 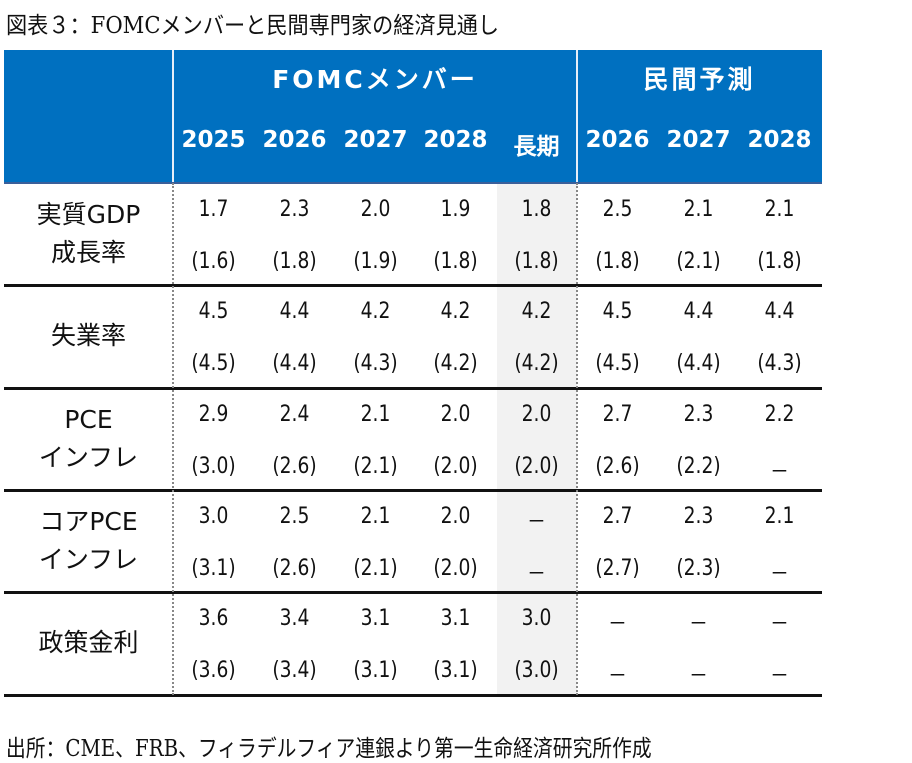 I want to click on row-label: 失業率, so click(x=88, y=336).